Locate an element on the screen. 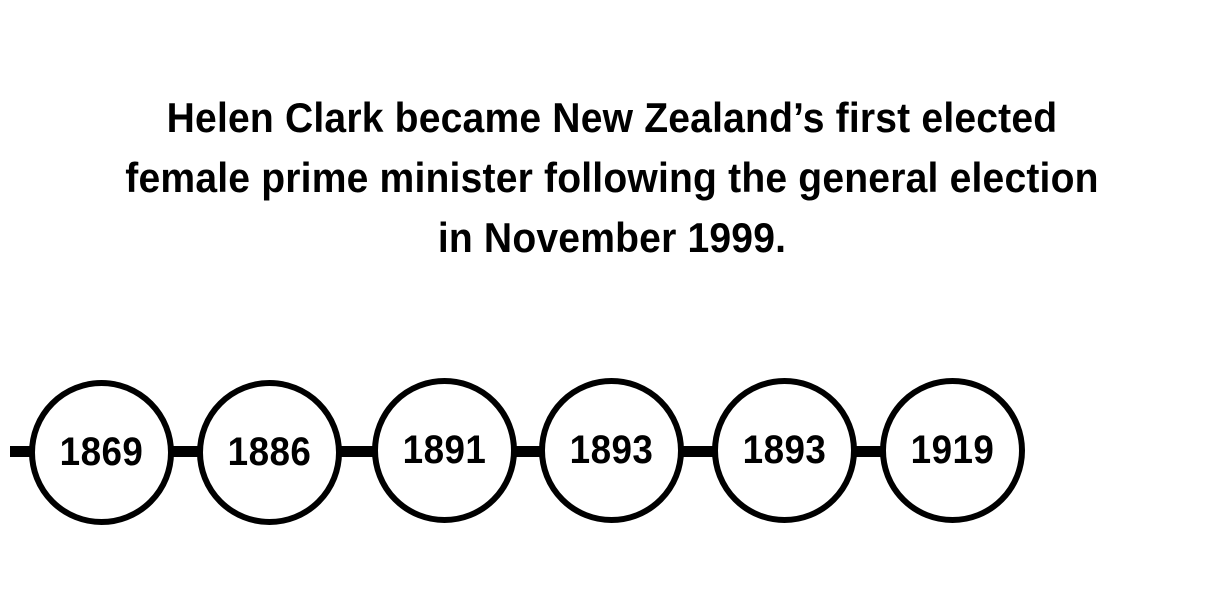  timeline-year-label: 1919 is located at coordinates (952, 450).